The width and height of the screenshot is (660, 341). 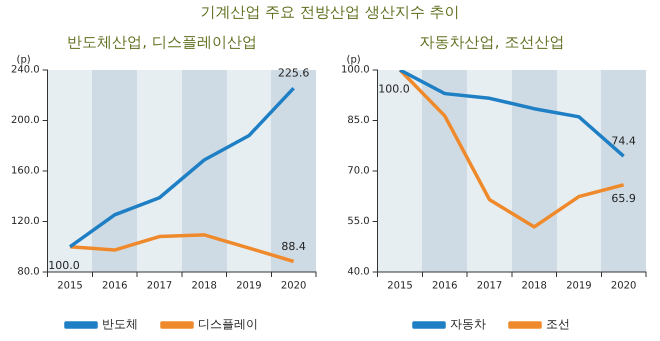 What do you see at coordinates (358, 171) in the screenshot?
I see `y-tick-label: 70.0` at bounding box center [358, 171].